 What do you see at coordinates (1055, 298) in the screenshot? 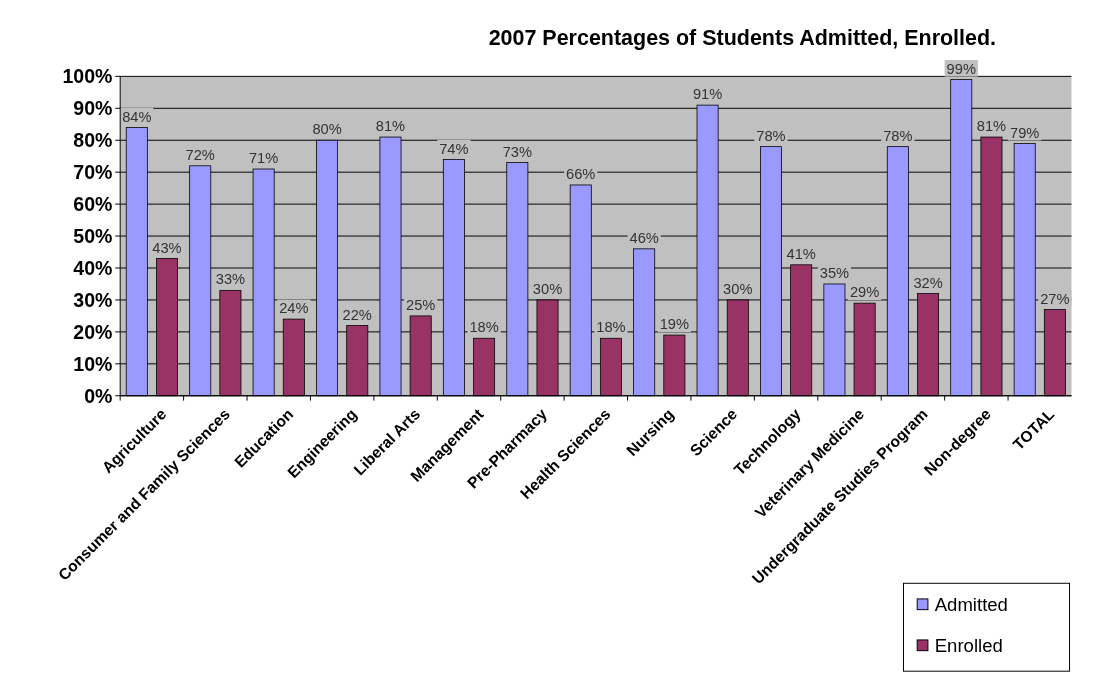
I see `data-label: 27%` at bounding box center [1055, 298].